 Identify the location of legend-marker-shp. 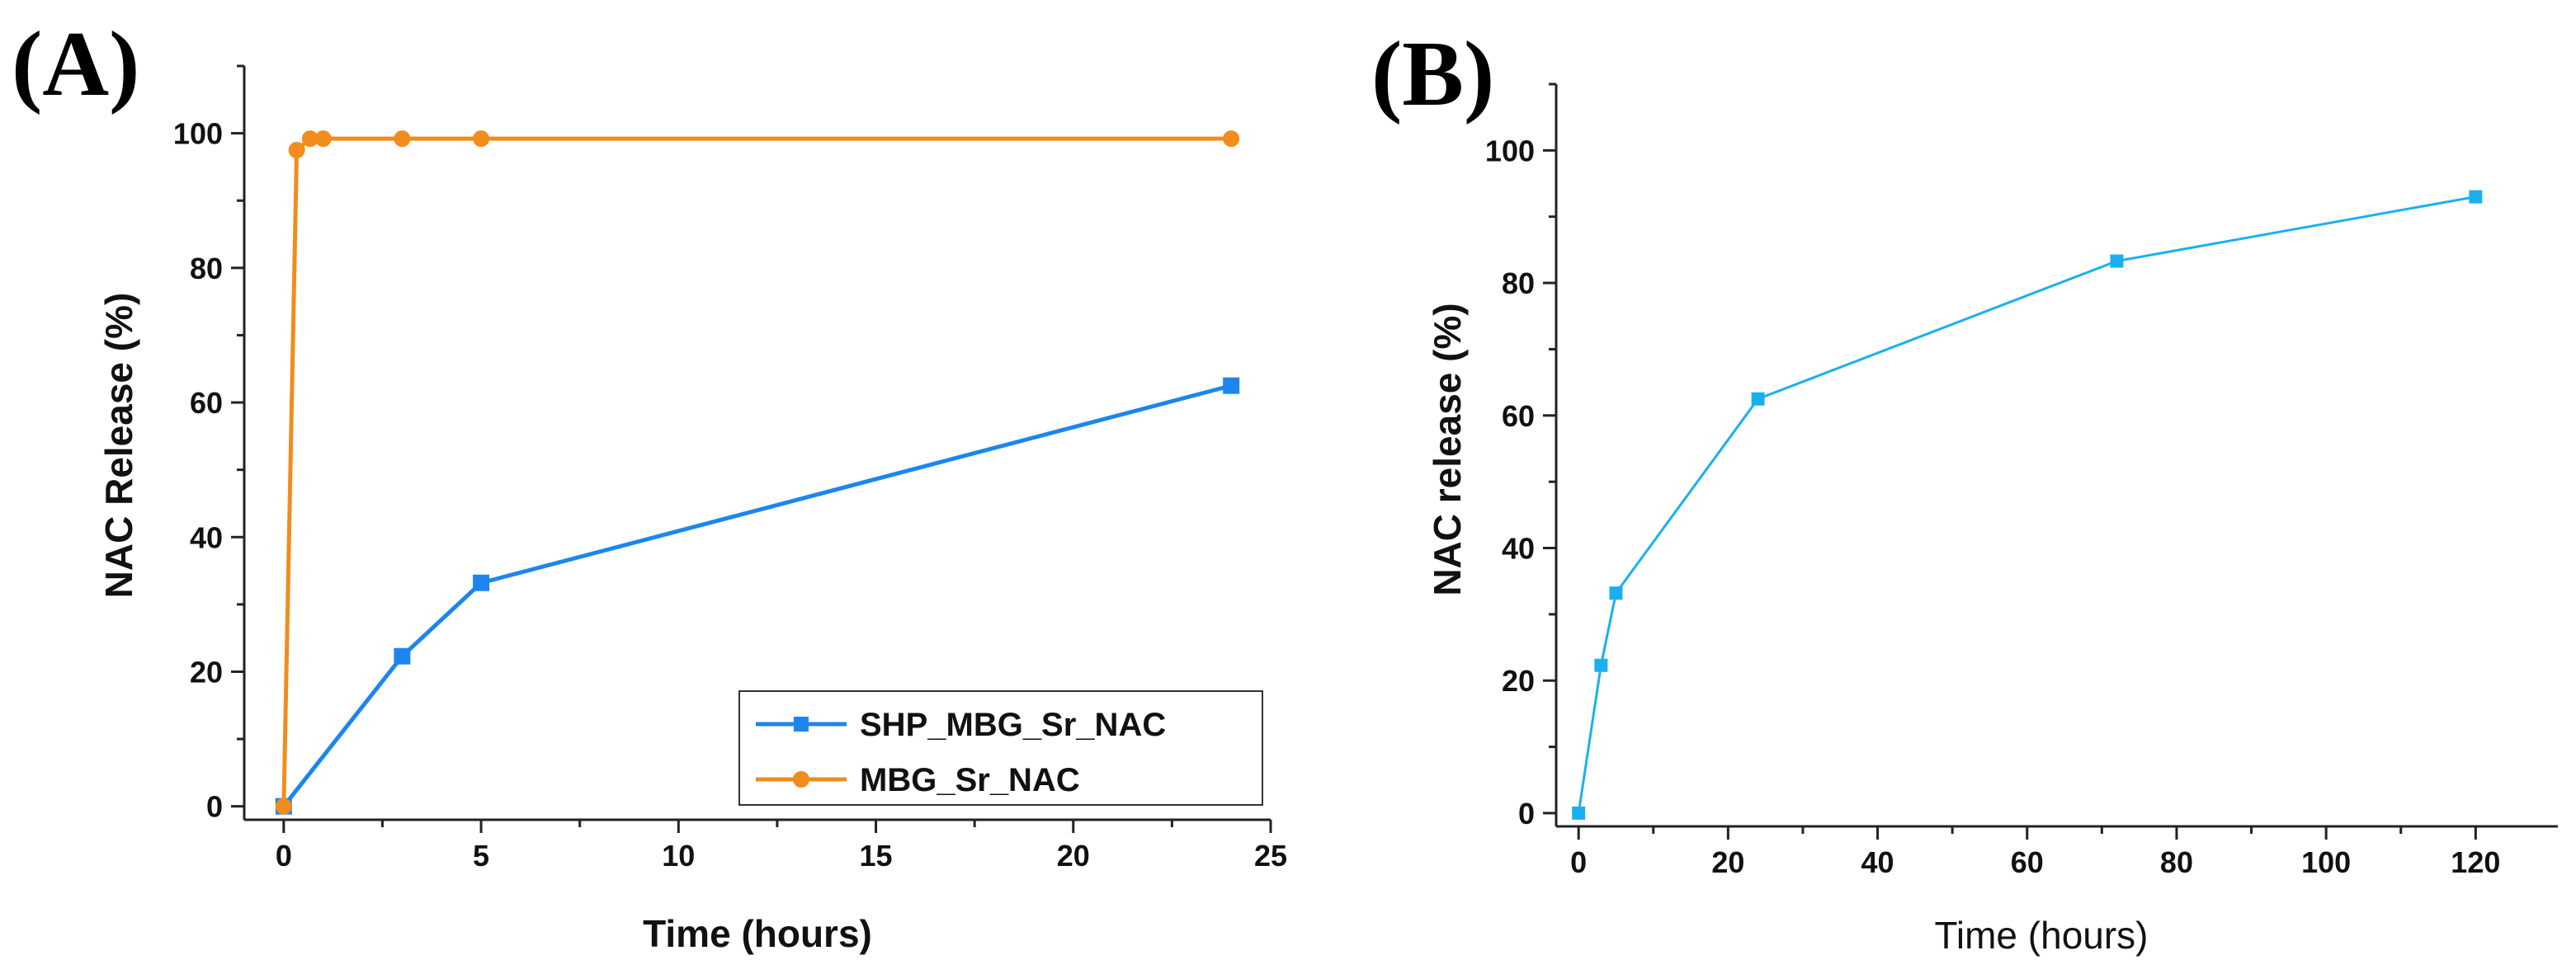
(801, 724).